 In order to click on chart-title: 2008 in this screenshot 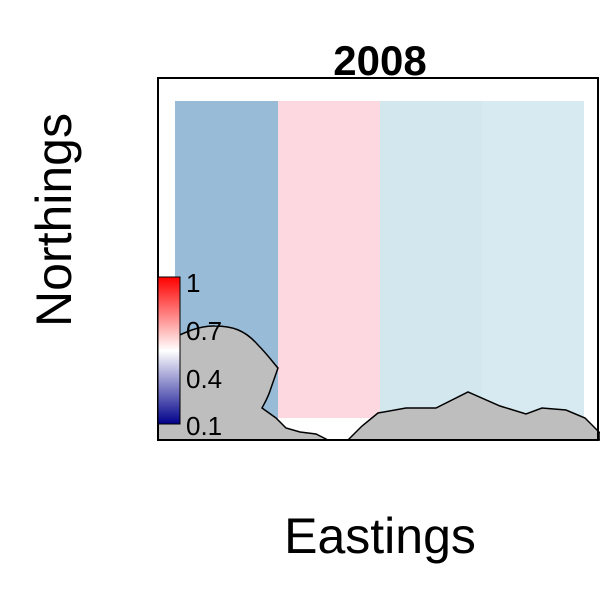, I will do `click(379, 60)`.